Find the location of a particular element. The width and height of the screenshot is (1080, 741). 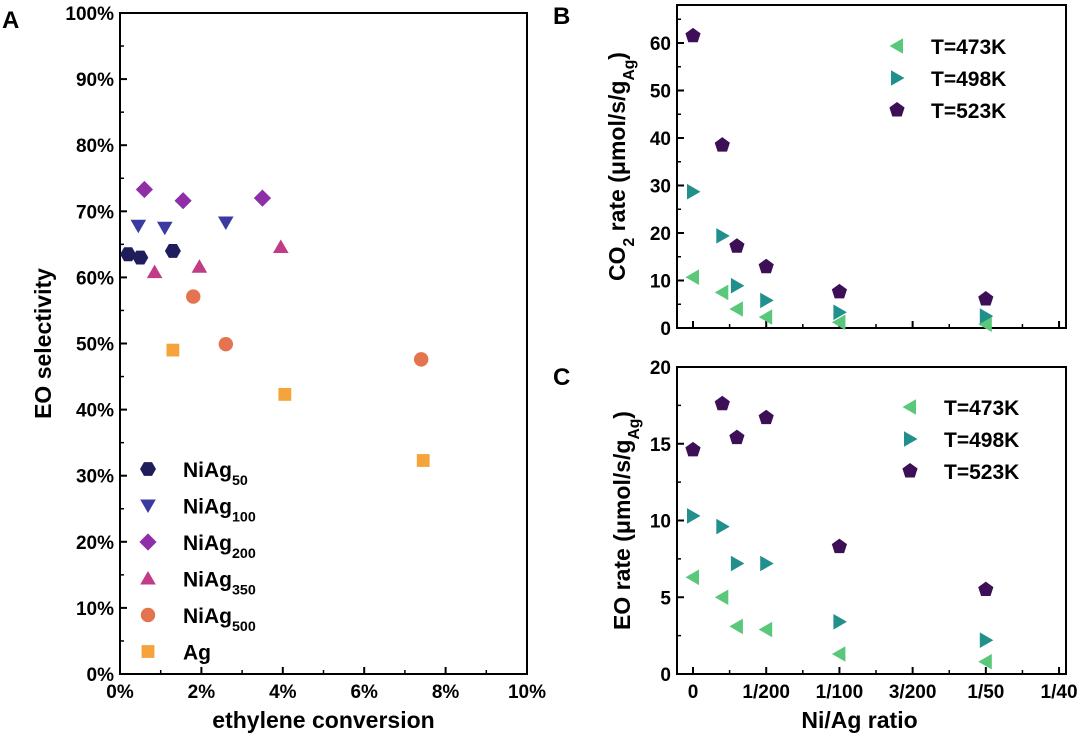

x-tick-label: 0 is located at coordinates (693, 692).